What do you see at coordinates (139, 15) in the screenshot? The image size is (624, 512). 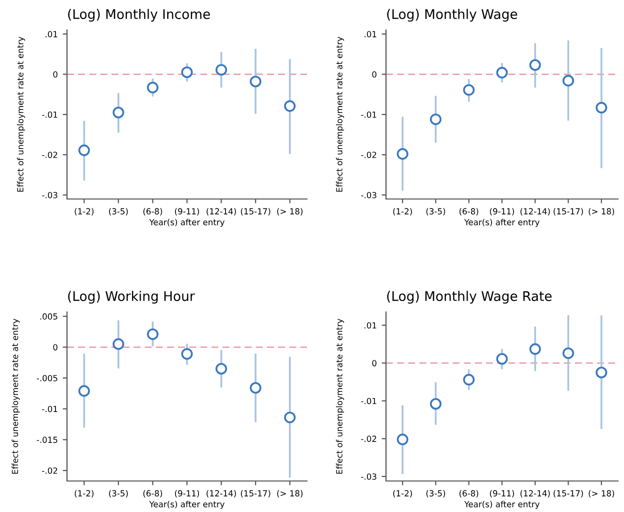 I see `chart-title: (Log) Monthly Income` at bounding box center [139, 15].